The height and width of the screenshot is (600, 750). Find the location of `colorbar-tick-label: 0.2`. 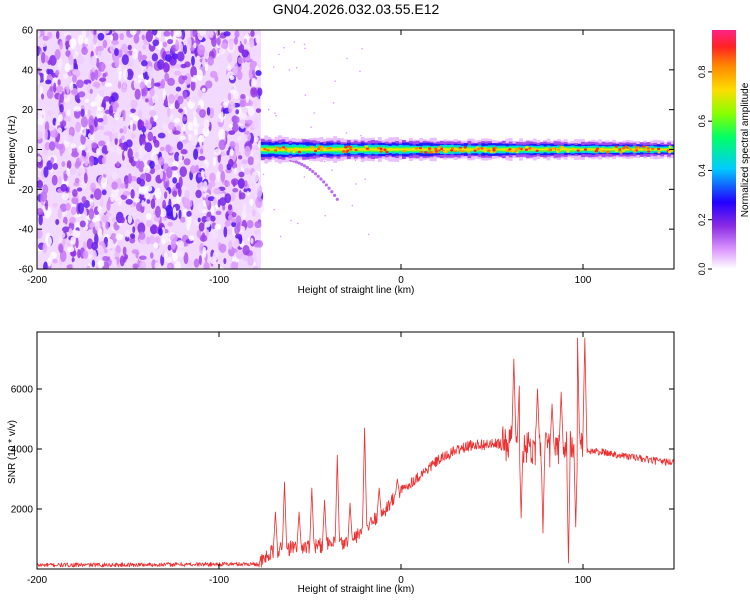

colorbar-tick-label: 0.2 is located at coordinates (702, 219).